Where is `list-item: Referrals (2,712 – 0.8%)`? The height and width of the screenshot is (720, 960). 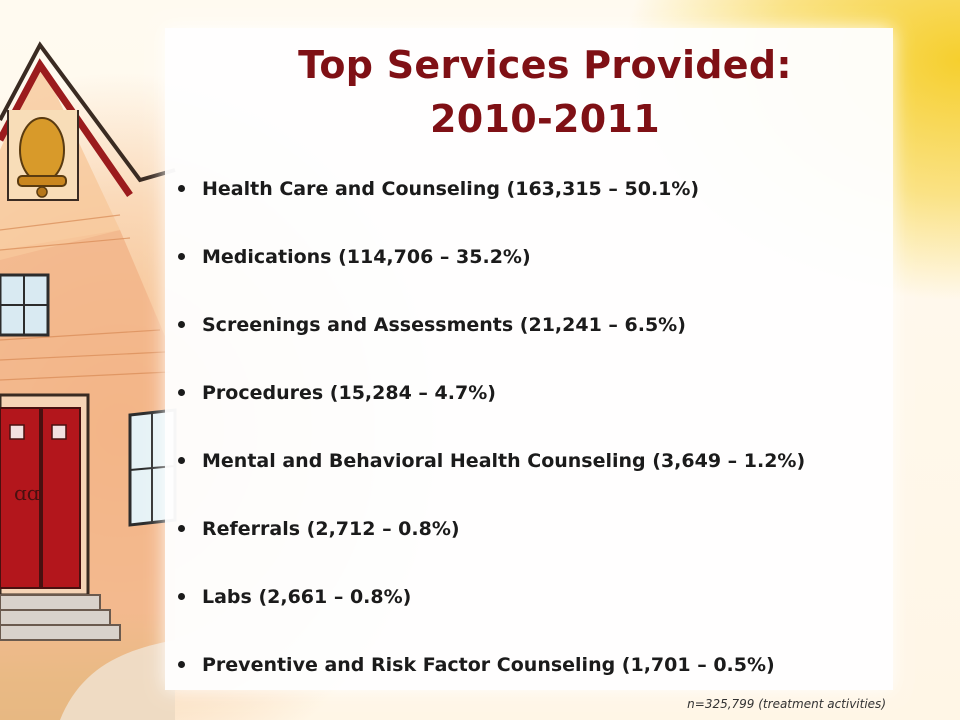 list-item: Referrals (2,712 – 0.8%) is located at coordinates (538, 542).